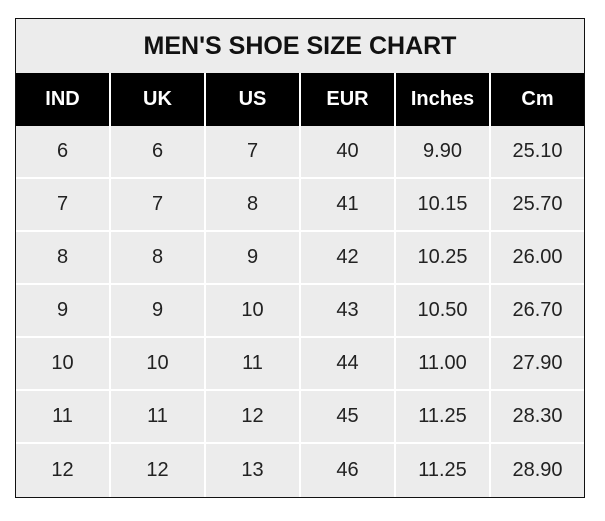  Describe the element at coordinates (348, 99) in the screenshot. I see `column-header-eur: EUR` at that location.